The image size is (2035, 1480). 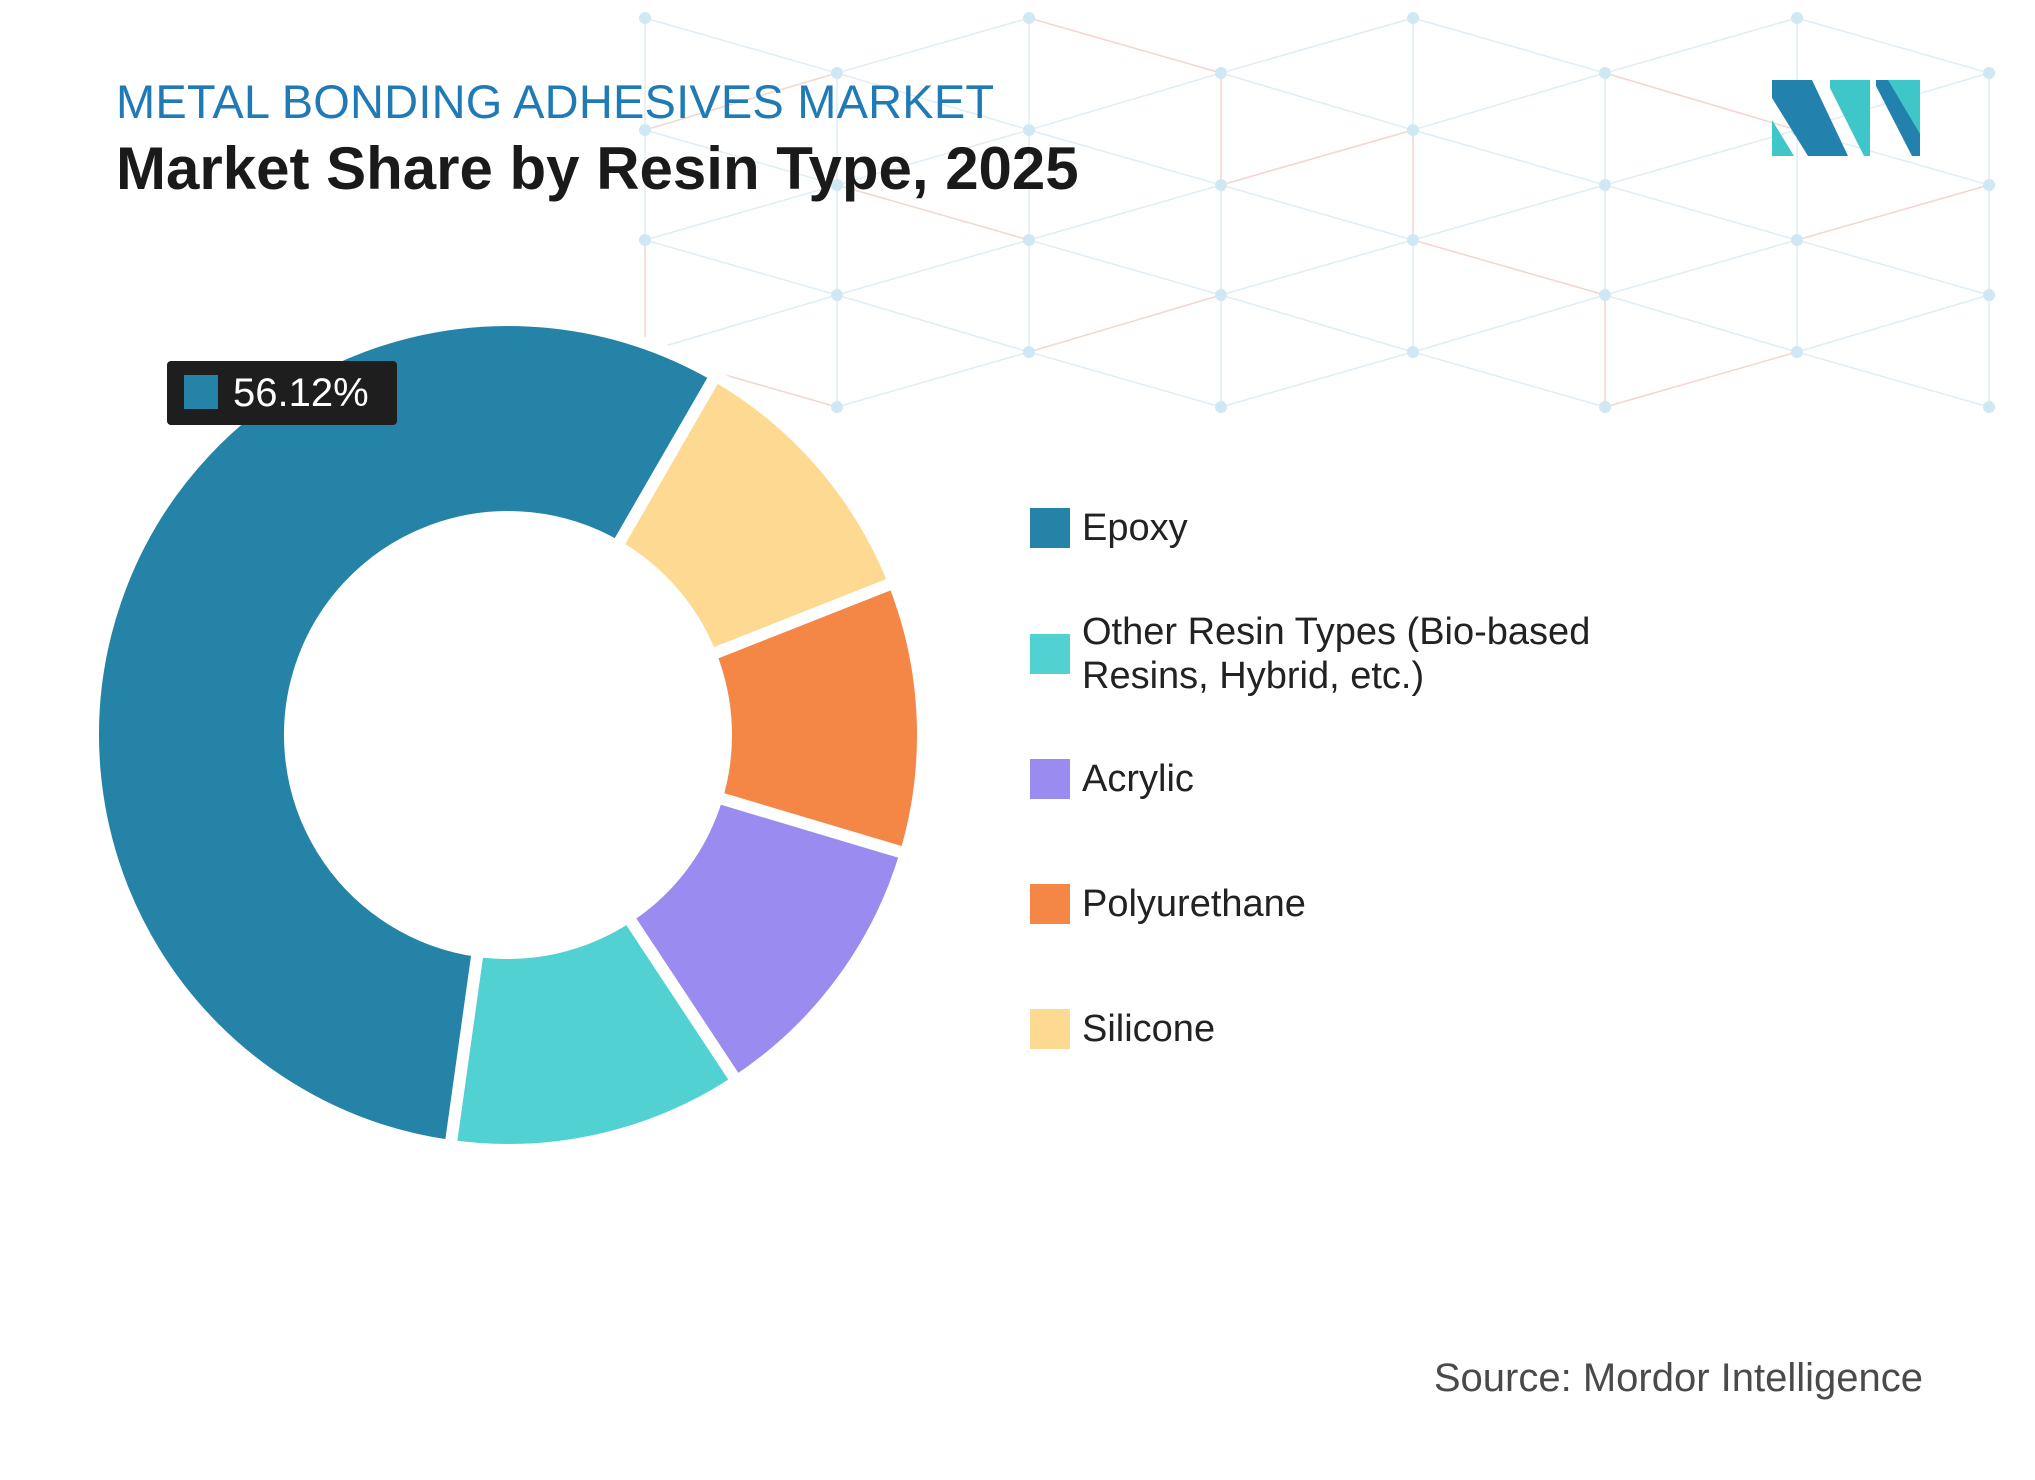 I want to click on donut-slice-polyurethane, so click(x=815, y=718).